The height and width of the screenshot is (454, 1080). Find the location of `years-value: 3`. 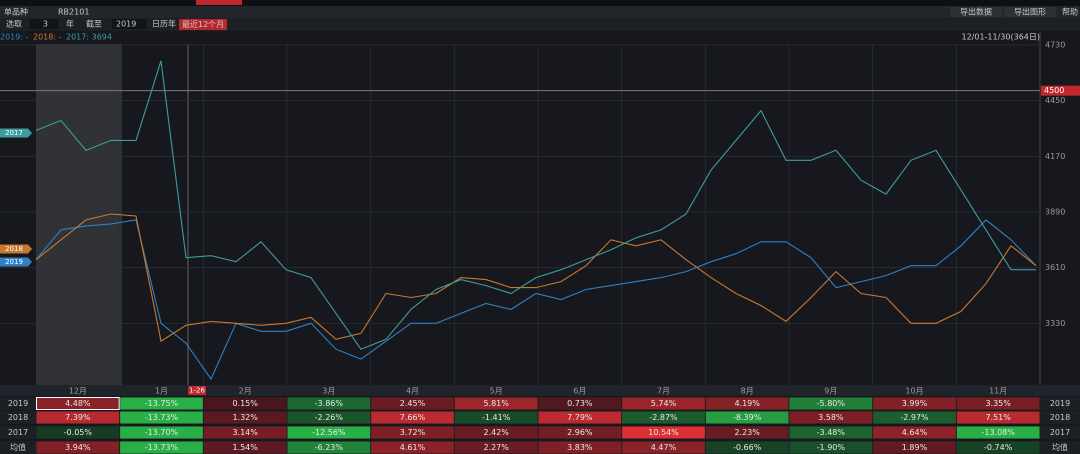

years-value: 3 is located at coordinates (45, 24).